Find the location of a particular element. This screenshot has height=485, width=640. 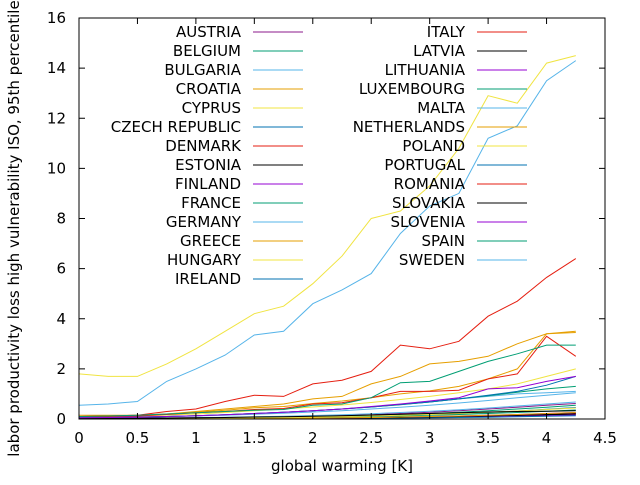

legend-item: LUXEMBOURG is located at coordinates (443, 89).